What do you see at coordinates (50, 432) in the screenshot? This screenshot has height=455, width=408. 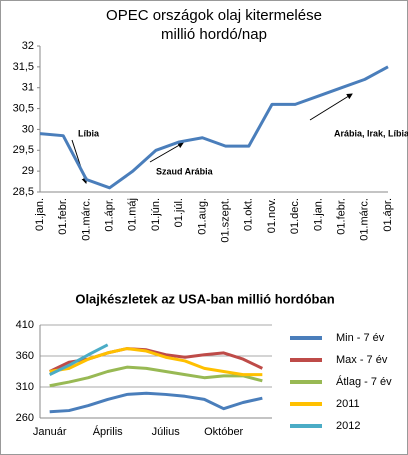 I see `x-tick-label: Január` at bounding box center [50, 432].